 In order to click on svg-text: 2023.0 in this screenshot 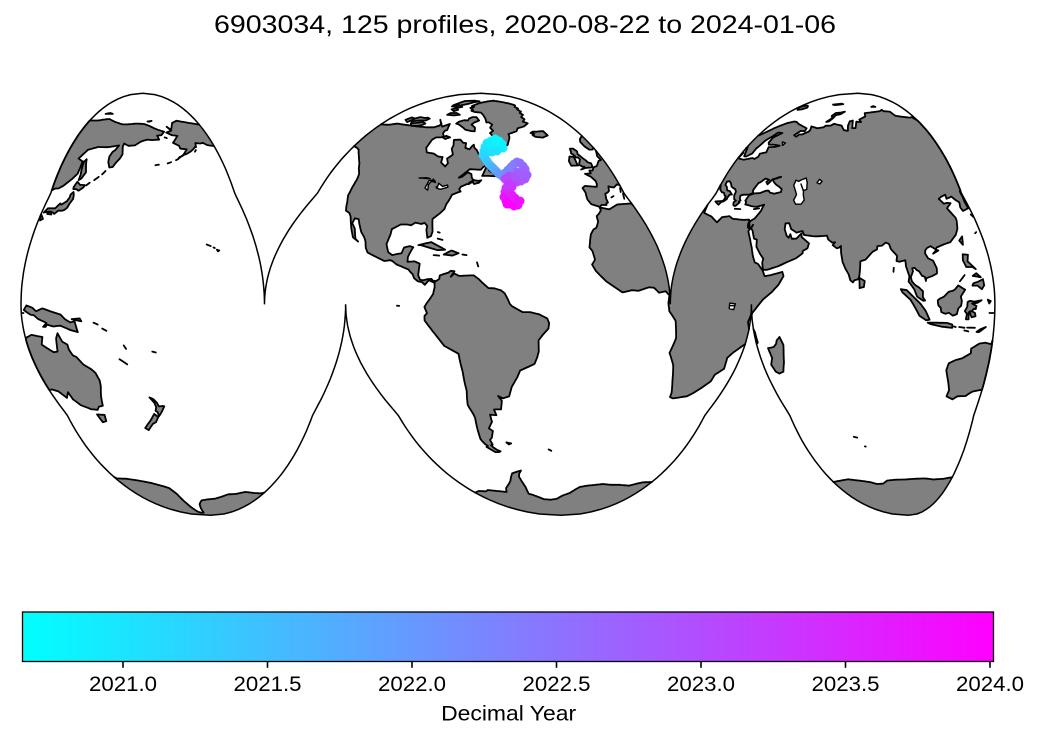, I will do `click(701, 684)`.